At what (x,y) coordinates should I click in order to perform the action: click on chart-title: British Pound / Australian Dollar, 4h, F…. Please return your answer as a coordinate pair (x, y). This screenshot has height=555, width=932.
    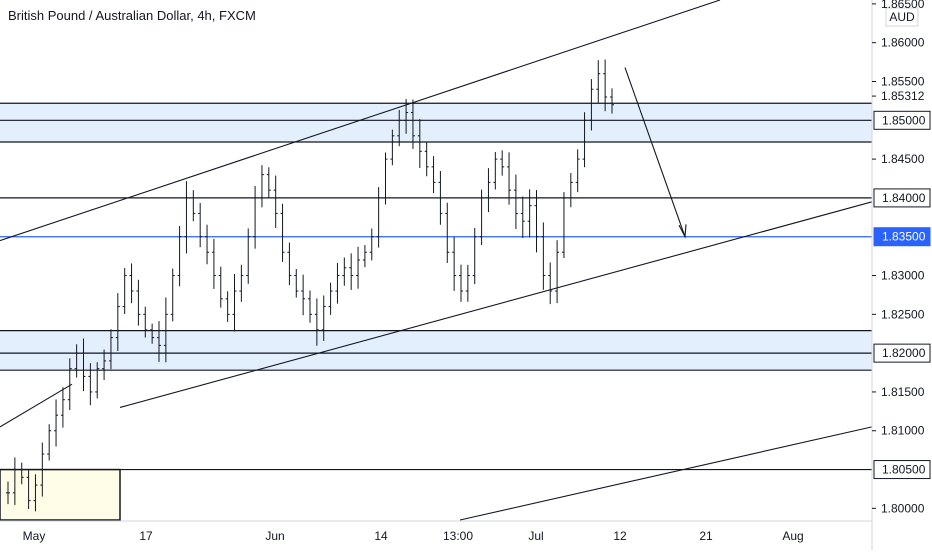
    Looking at the image, I should click on (132, 15).